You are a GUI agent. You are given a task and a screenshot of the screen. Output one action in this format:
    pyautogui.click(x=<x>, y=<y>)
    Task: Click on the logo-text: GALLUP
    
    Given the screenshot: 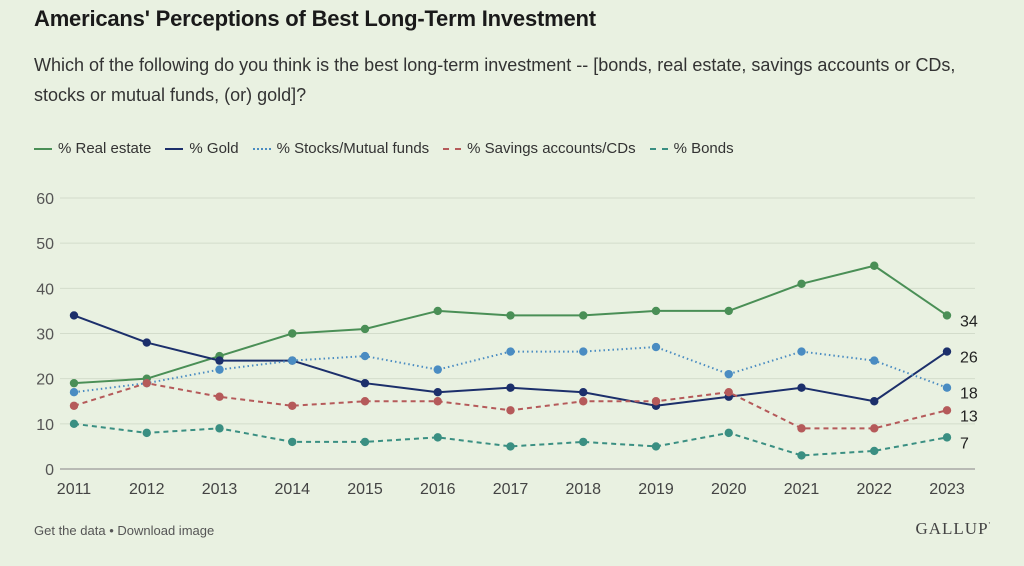 What is the action you would take?
    pyautogui.click(x=952, y=528)
    